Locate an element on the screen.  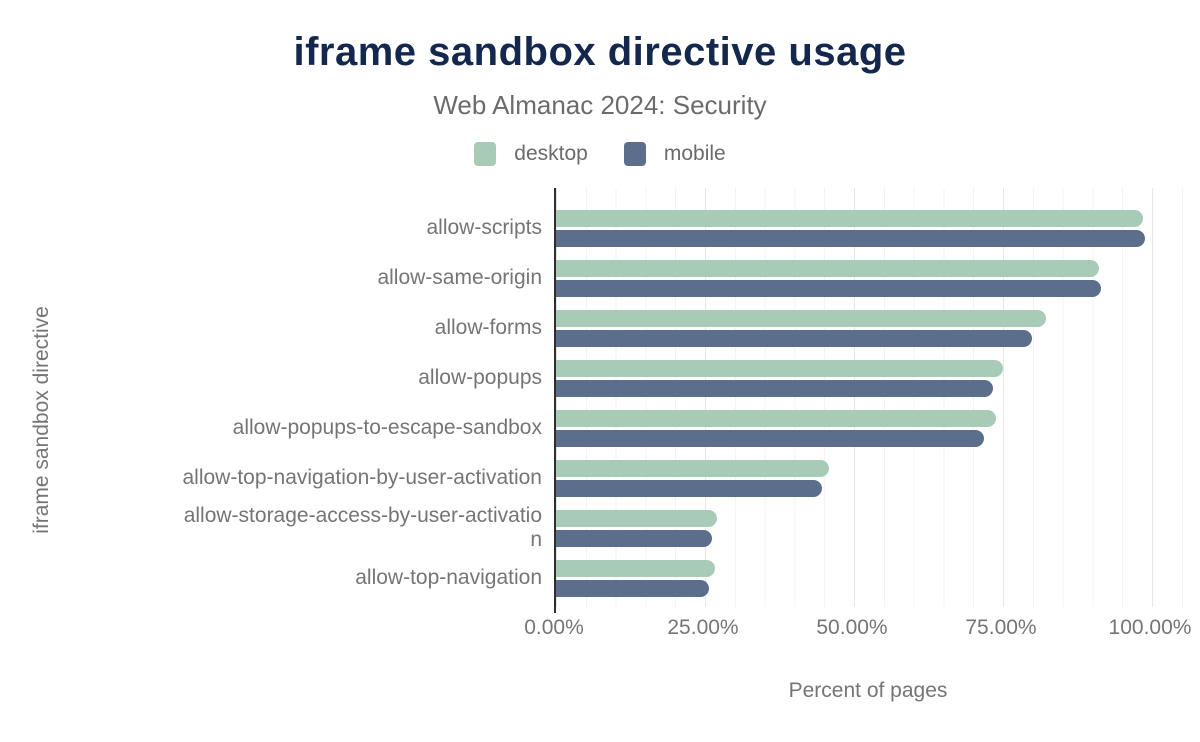
x-tick-label: 100.00% is located at coordinates (1150, 627).